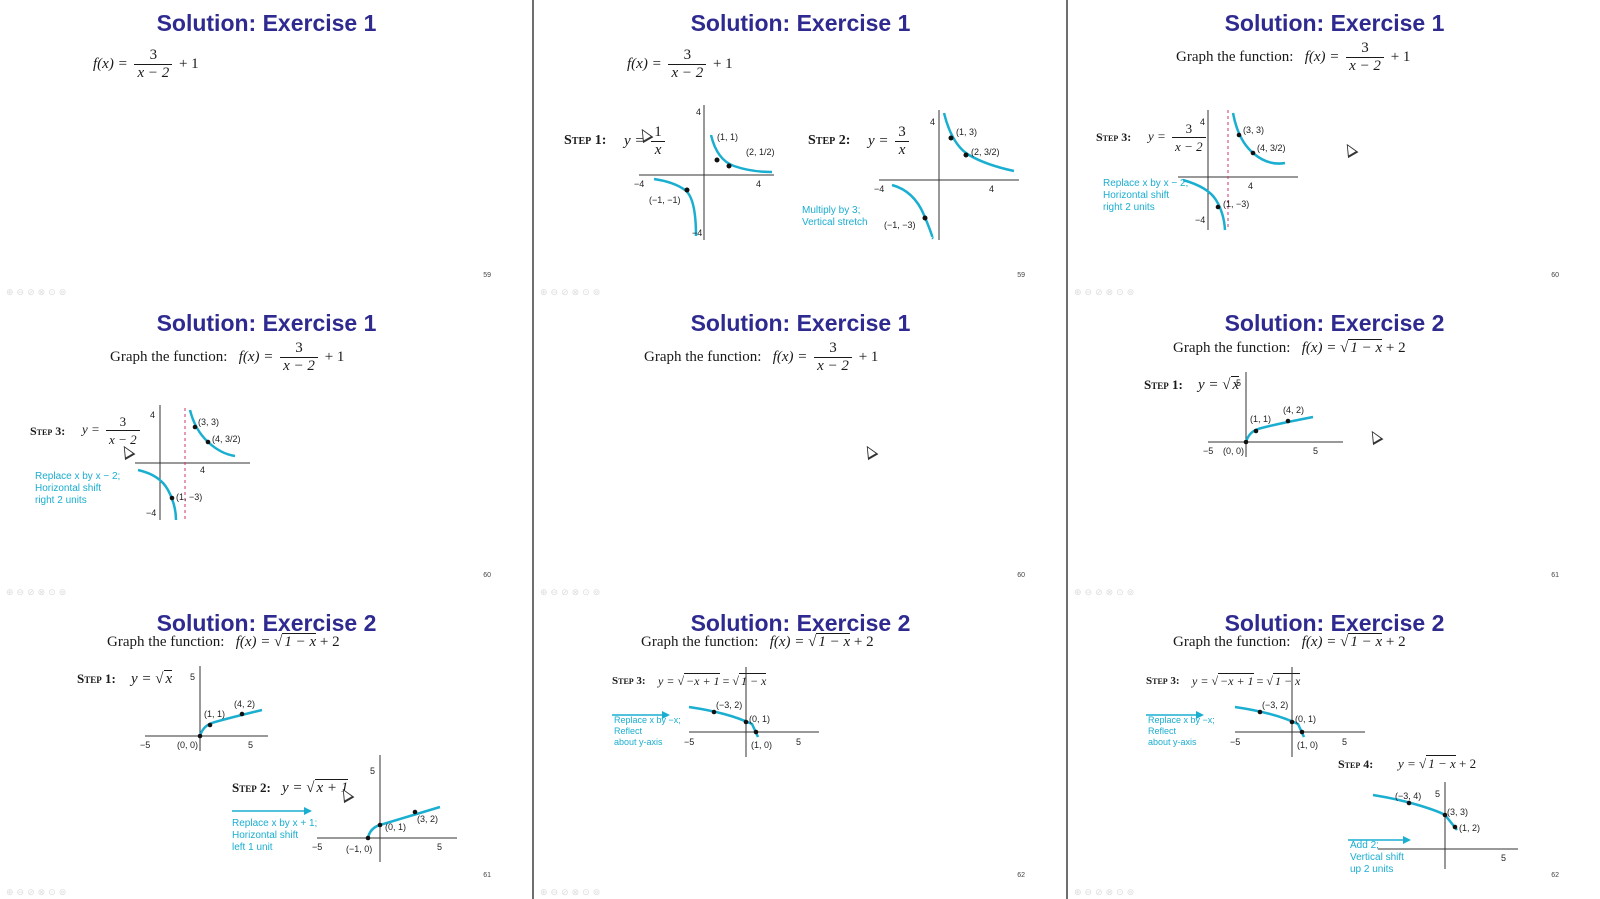 The width and height of the screenshot is (1600, 899). What do you see at coordinates (900, 225) in the screenshot?
I see `svg-text: (−1, −3)` at bounding box center [900, 225].